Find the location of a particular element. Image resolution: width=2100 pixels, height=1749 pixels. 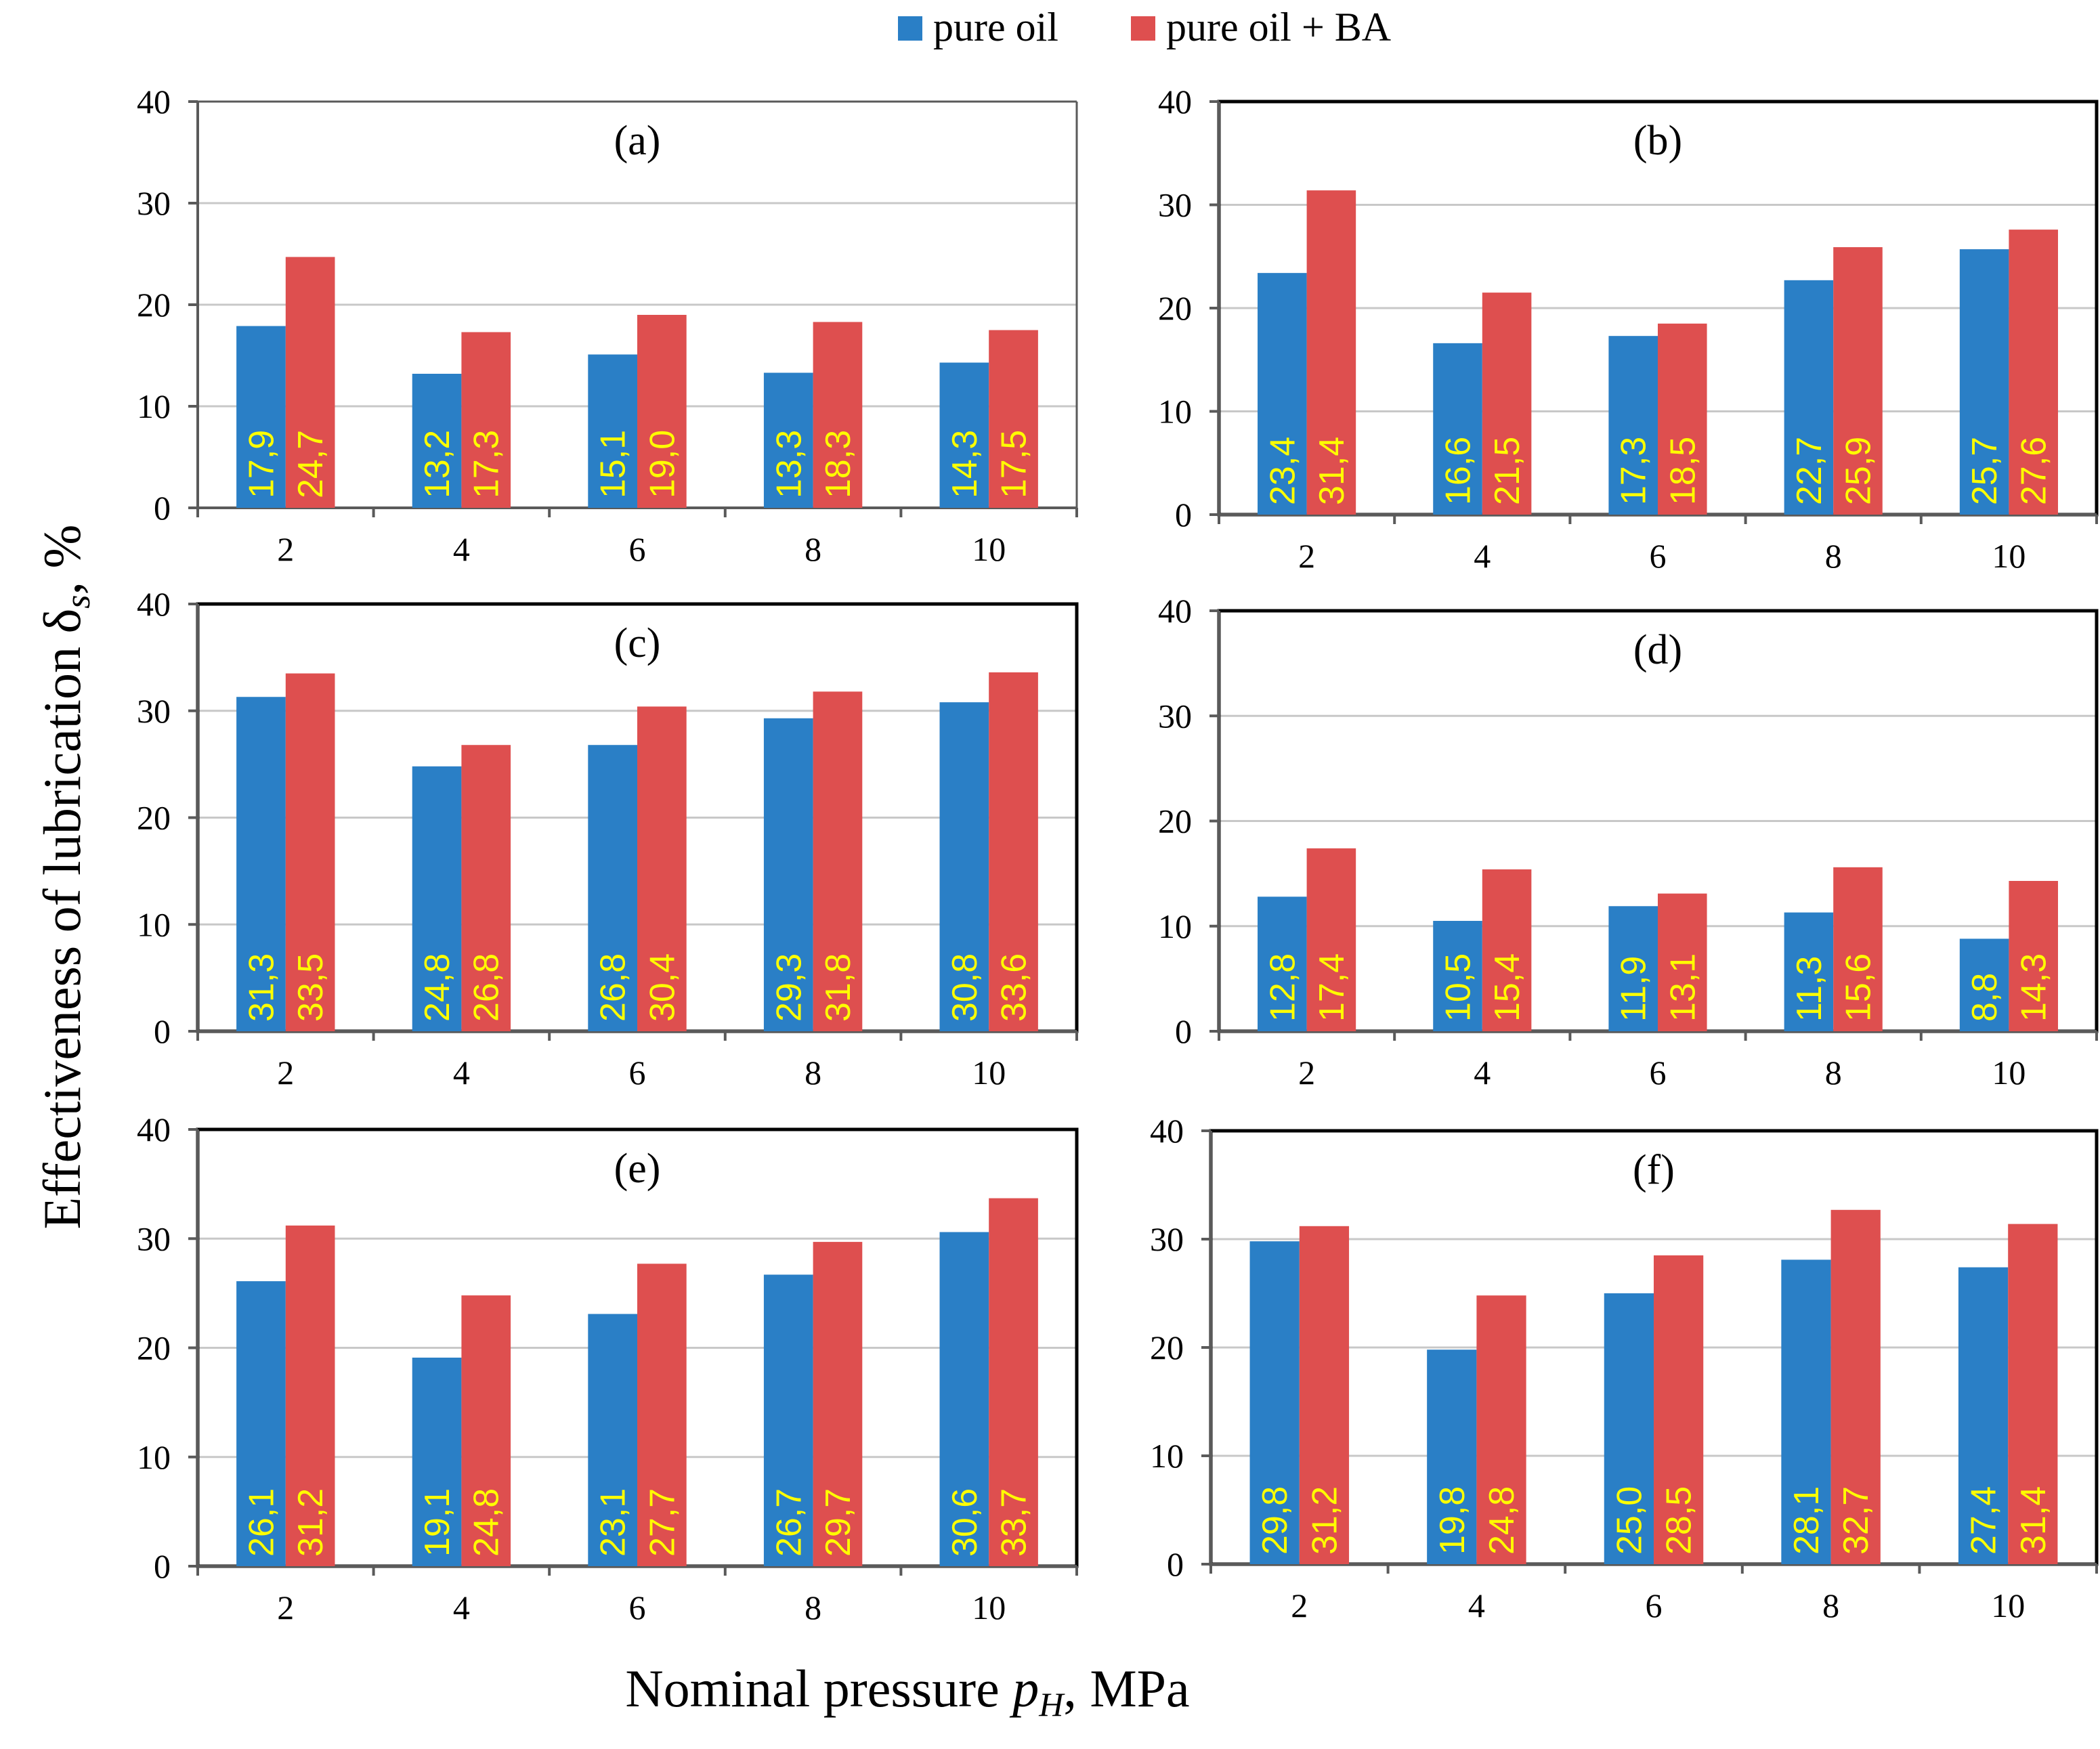

legend-label-pure-oil: pure oil is located at coordinates (995, 27).